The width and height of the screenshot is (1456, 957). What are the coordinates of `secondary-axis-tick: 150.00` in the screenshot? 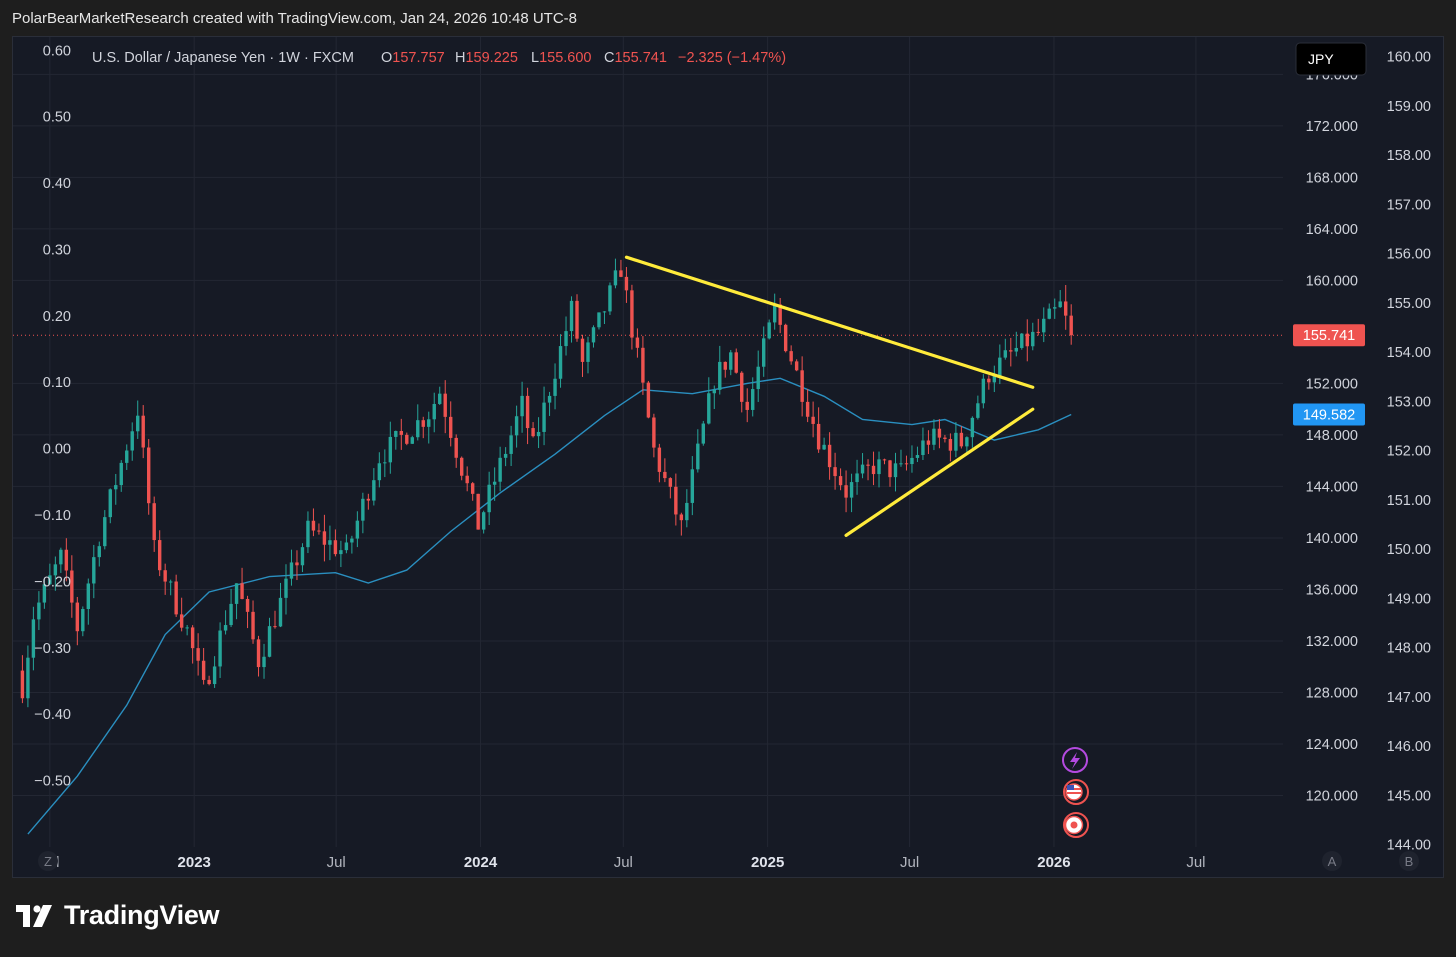 It's located at (1409, 550).